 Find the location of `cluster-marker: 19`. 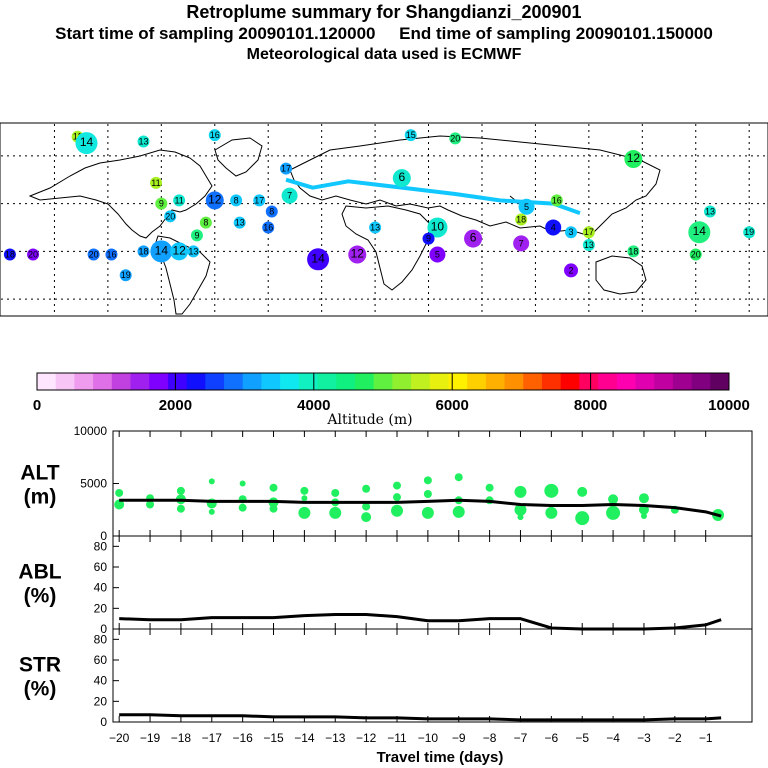

cluster-marker: 19 is located at coordinates (749, 232).